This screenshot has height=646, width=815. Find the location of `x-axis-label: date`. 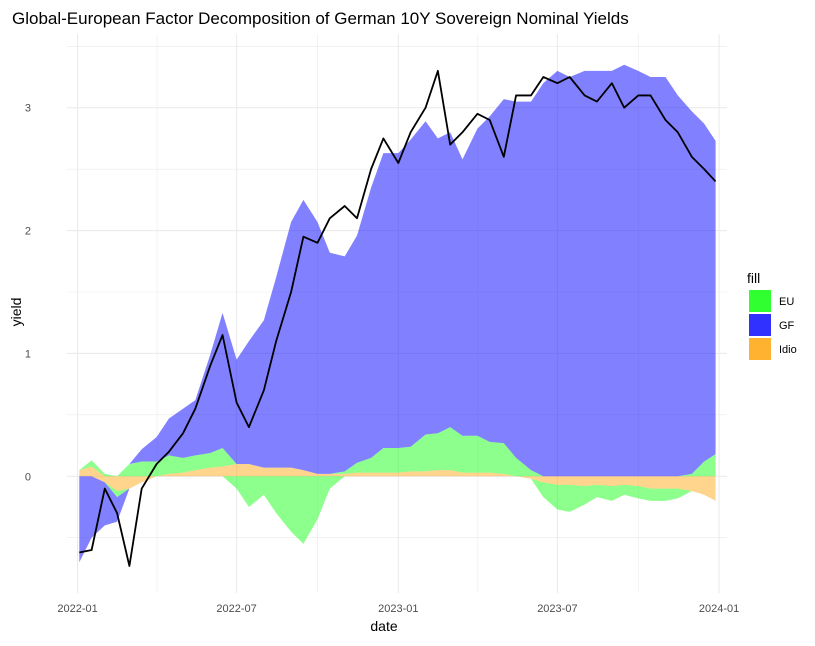

x-axis-label: date is located at coordinates (383, 626).